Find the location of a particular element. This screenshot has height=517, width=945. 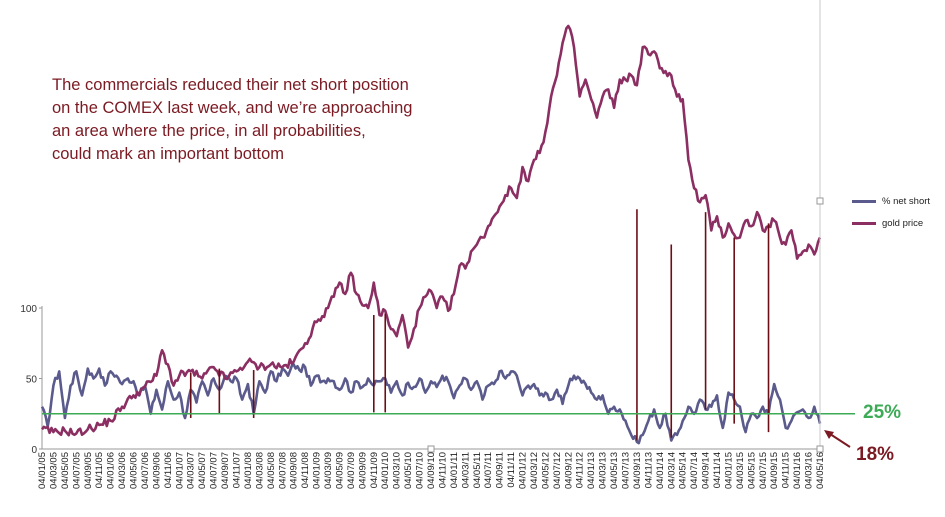

x-tick-label: 04/11/12 is located at coordinates (580, 470).